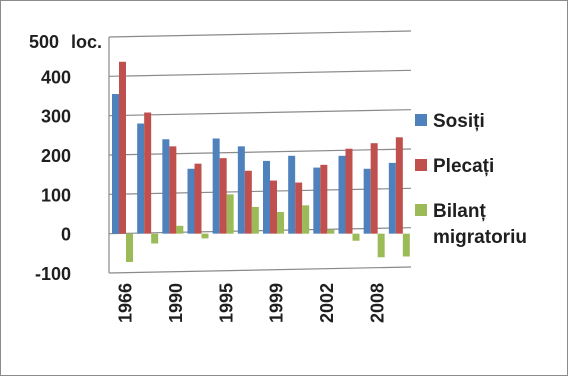 The image size is (568, 380). Describe the element at coordinates (44, 42) in the screenshot. I see `y-tick-label: 500` at that location.